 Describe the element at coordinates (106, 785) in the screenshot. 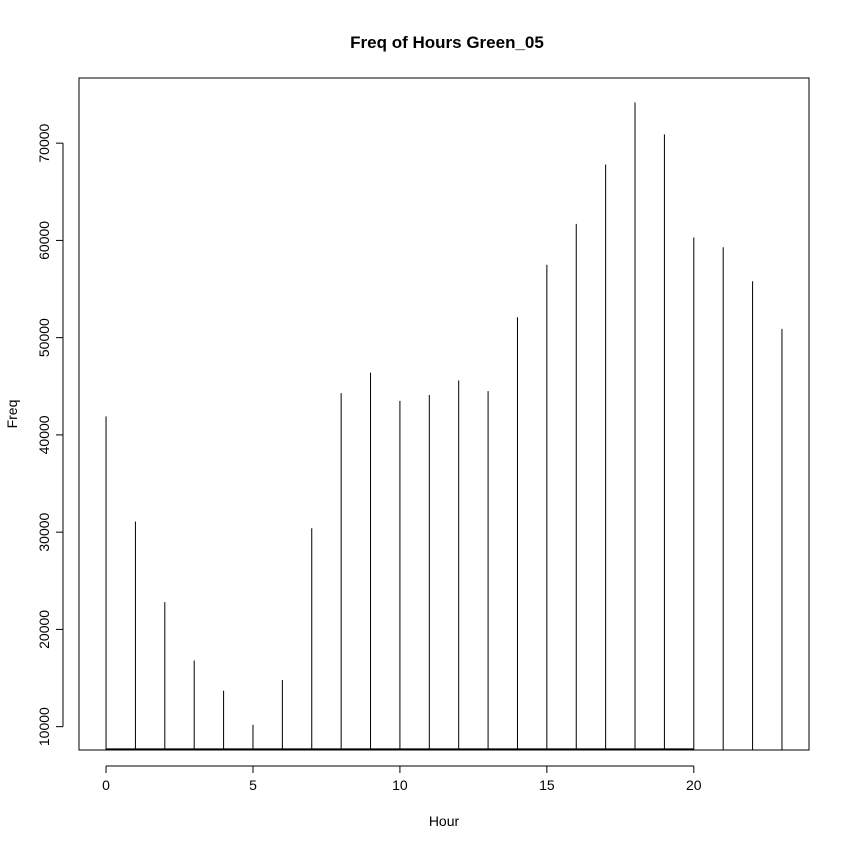

I see `x-tick-label: 0` at that location.